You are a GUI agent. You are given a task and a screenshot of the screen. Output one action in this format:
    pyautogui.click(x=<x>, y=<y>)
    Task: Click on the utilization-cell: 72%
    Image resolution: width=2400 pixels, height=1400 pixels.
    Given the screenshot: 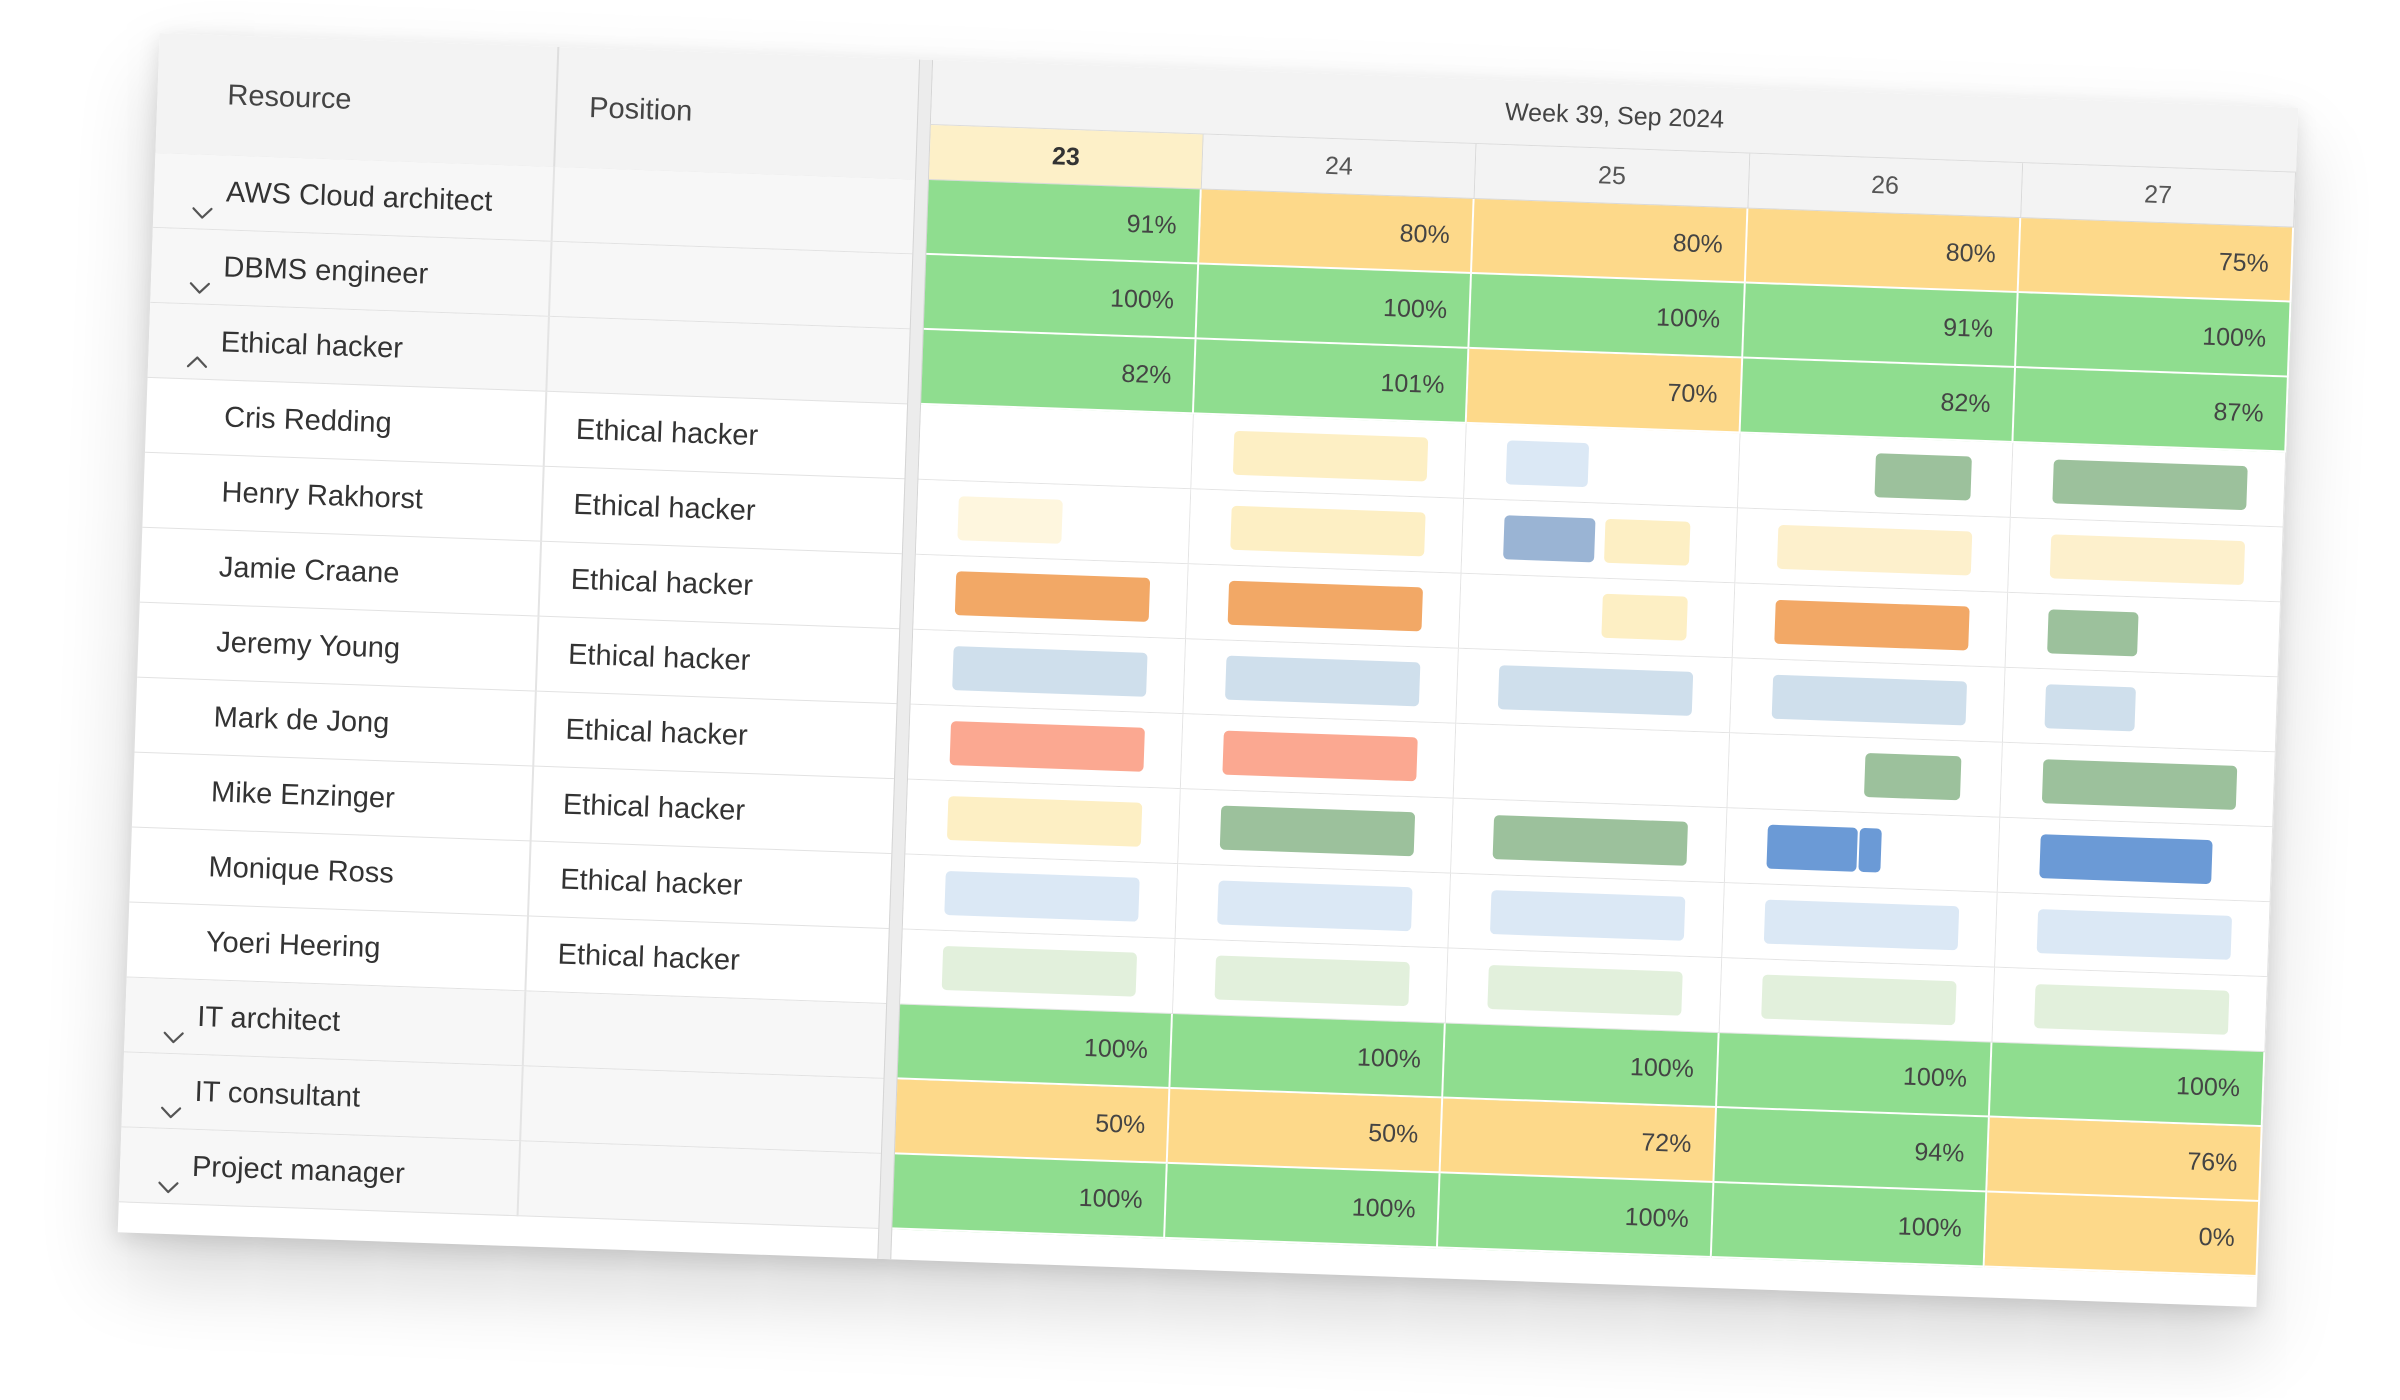 What is the action you would take?
    pyautogui.click(x=1578, y=1140)
    